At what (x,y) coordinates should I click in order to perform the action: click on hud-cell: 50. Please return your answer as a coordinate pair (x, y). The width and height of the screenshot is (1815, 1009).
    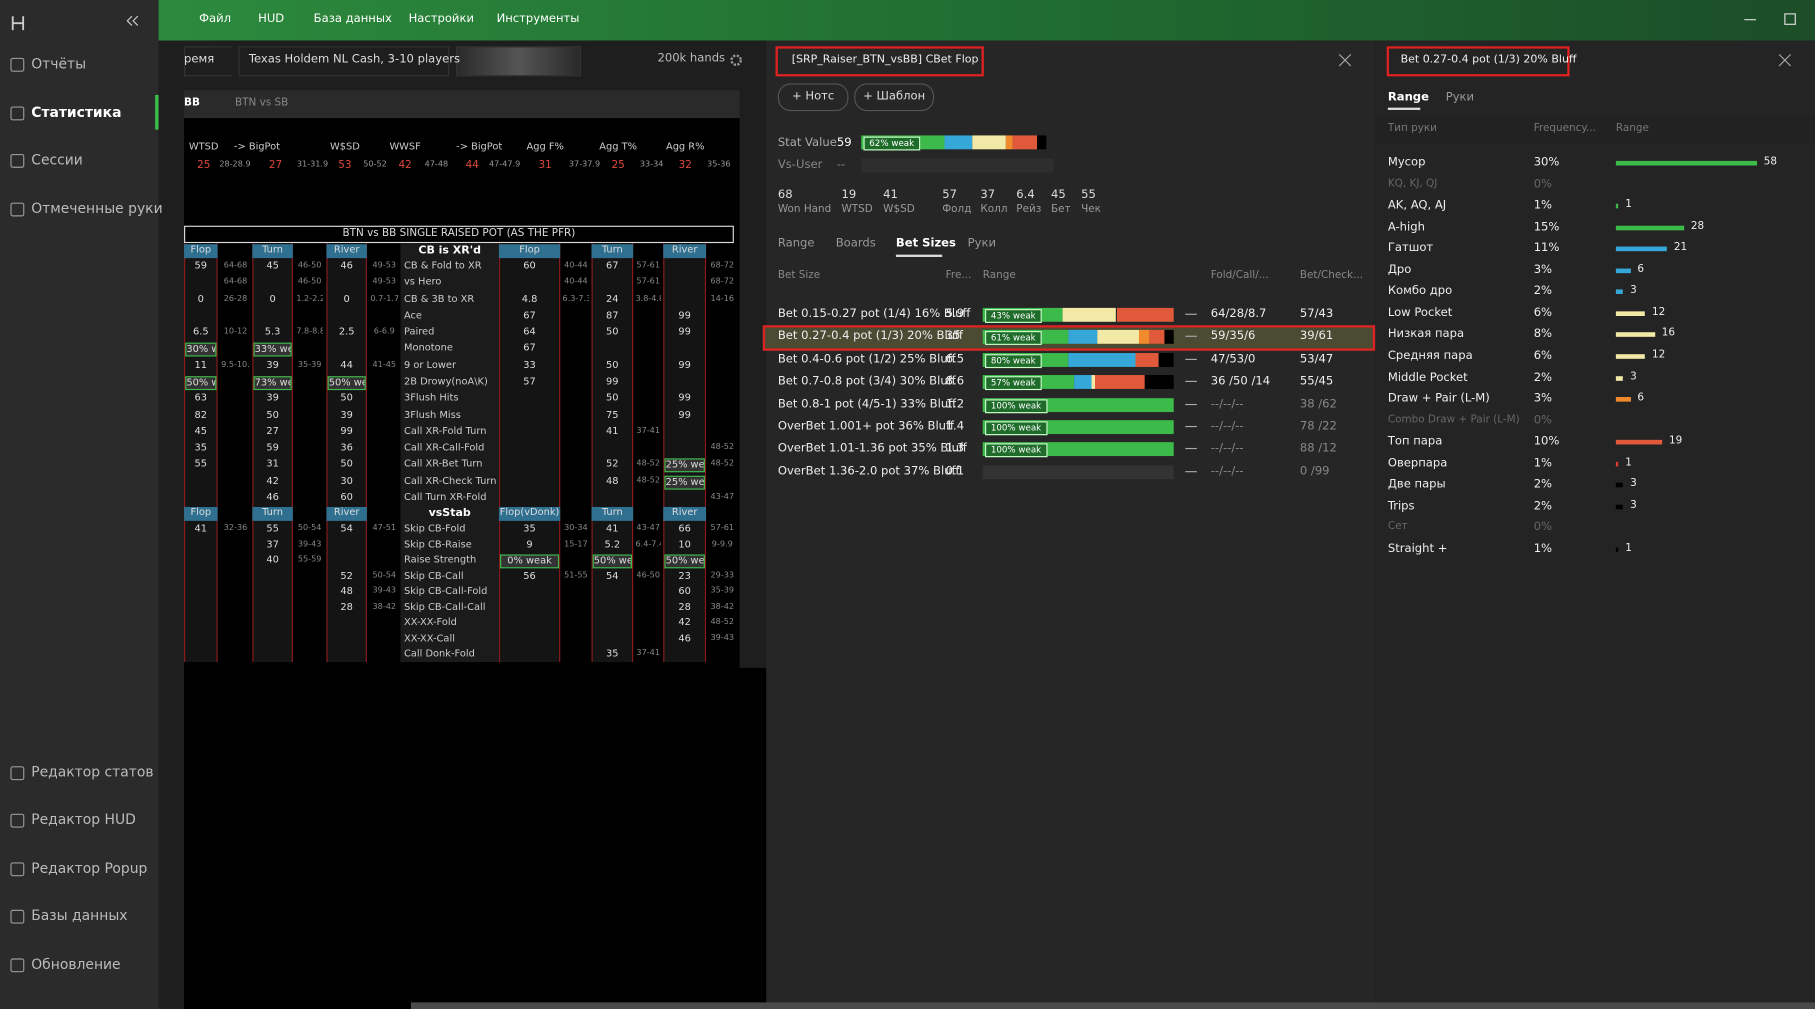
    Looking at the image, I should click on (346, 398).